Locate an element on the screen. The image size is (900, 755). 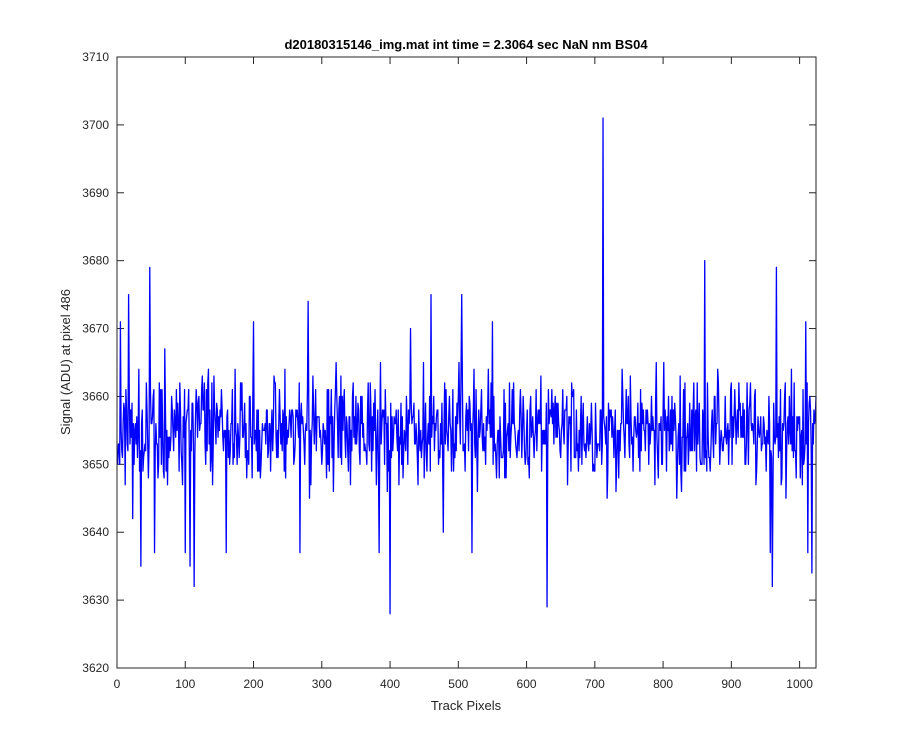
x-tick-label: 500 is located at coordinates (458, 684).